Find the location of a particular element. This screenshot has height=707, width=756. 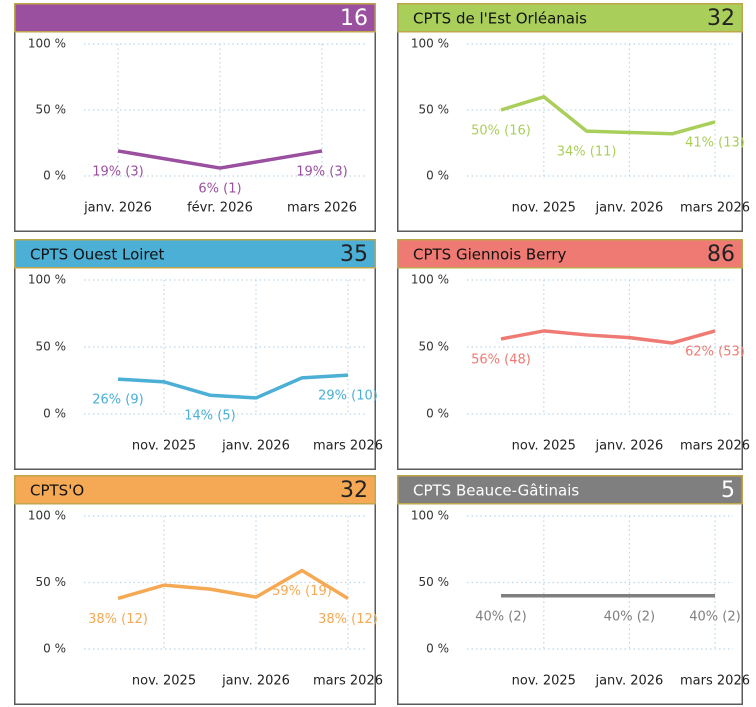

data-label: 29% (10) is located at coordinates (348, 396).